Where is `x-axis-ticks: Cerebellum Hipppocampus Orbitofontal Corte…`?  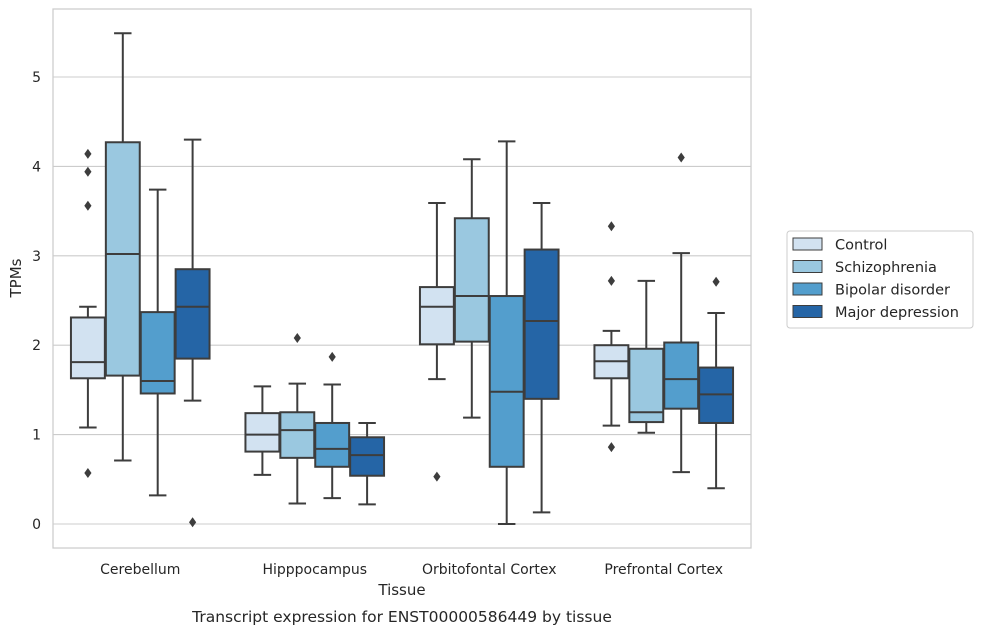 x-axis-ticks: Cerebellum Hipppocampus Orbitofontal Corte… is located at coordinates (411, 570).